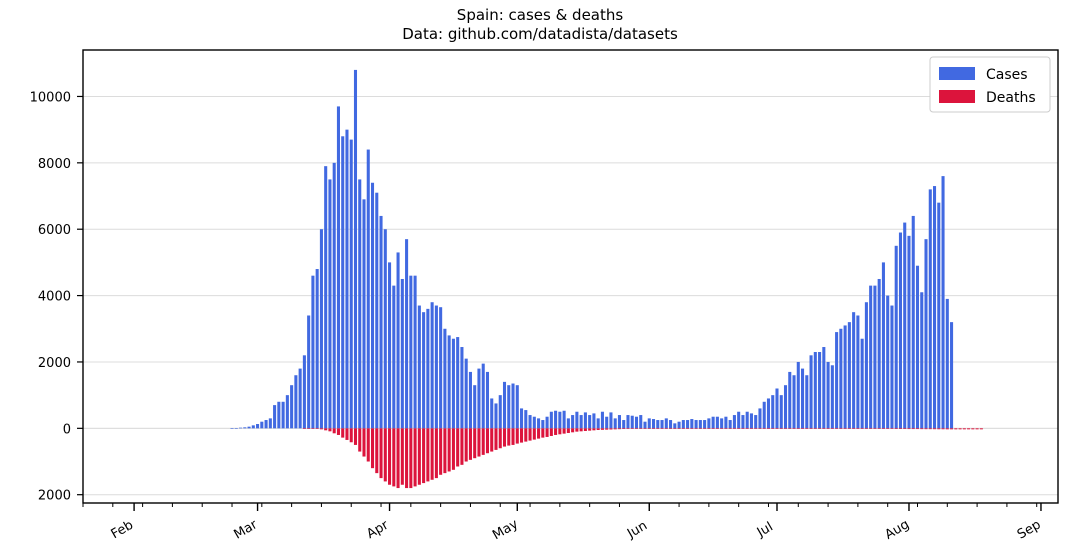  Describe the element at coordinates (1007, 75) in the screenshot. I see `legend-label-cases: Cases` at that location.